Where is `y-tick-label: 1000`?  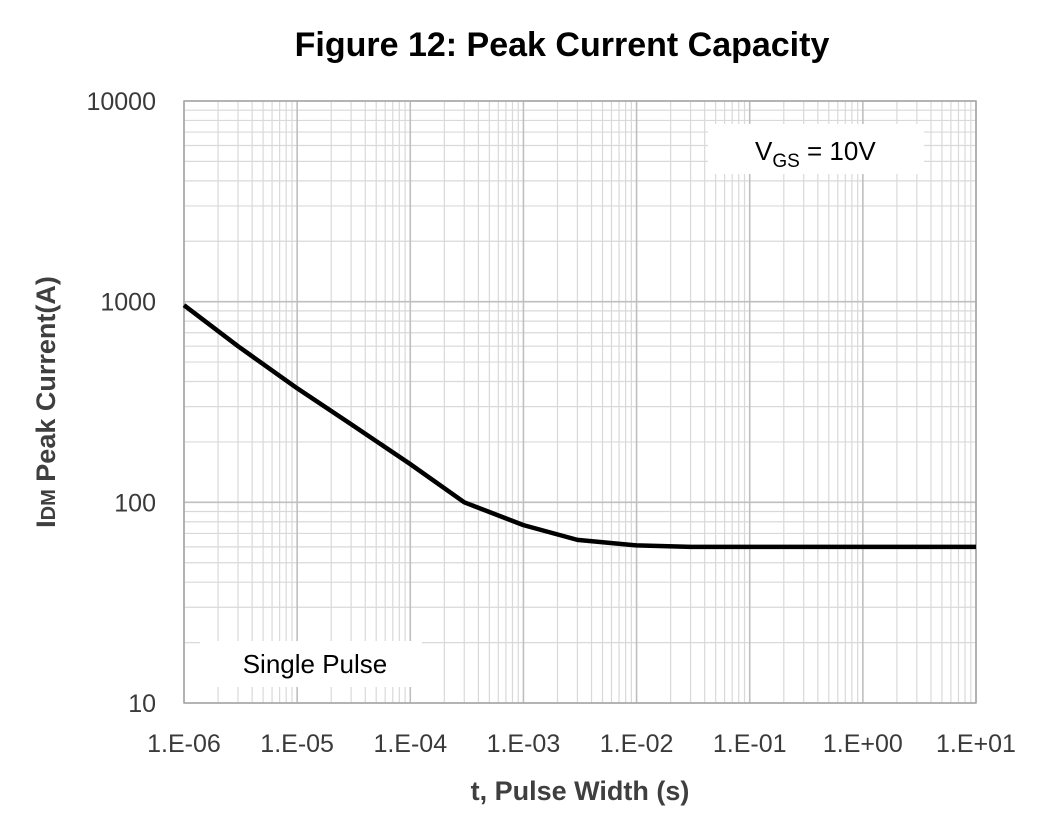
y-tick-label: 1000 is located at coordinates (128, 303).